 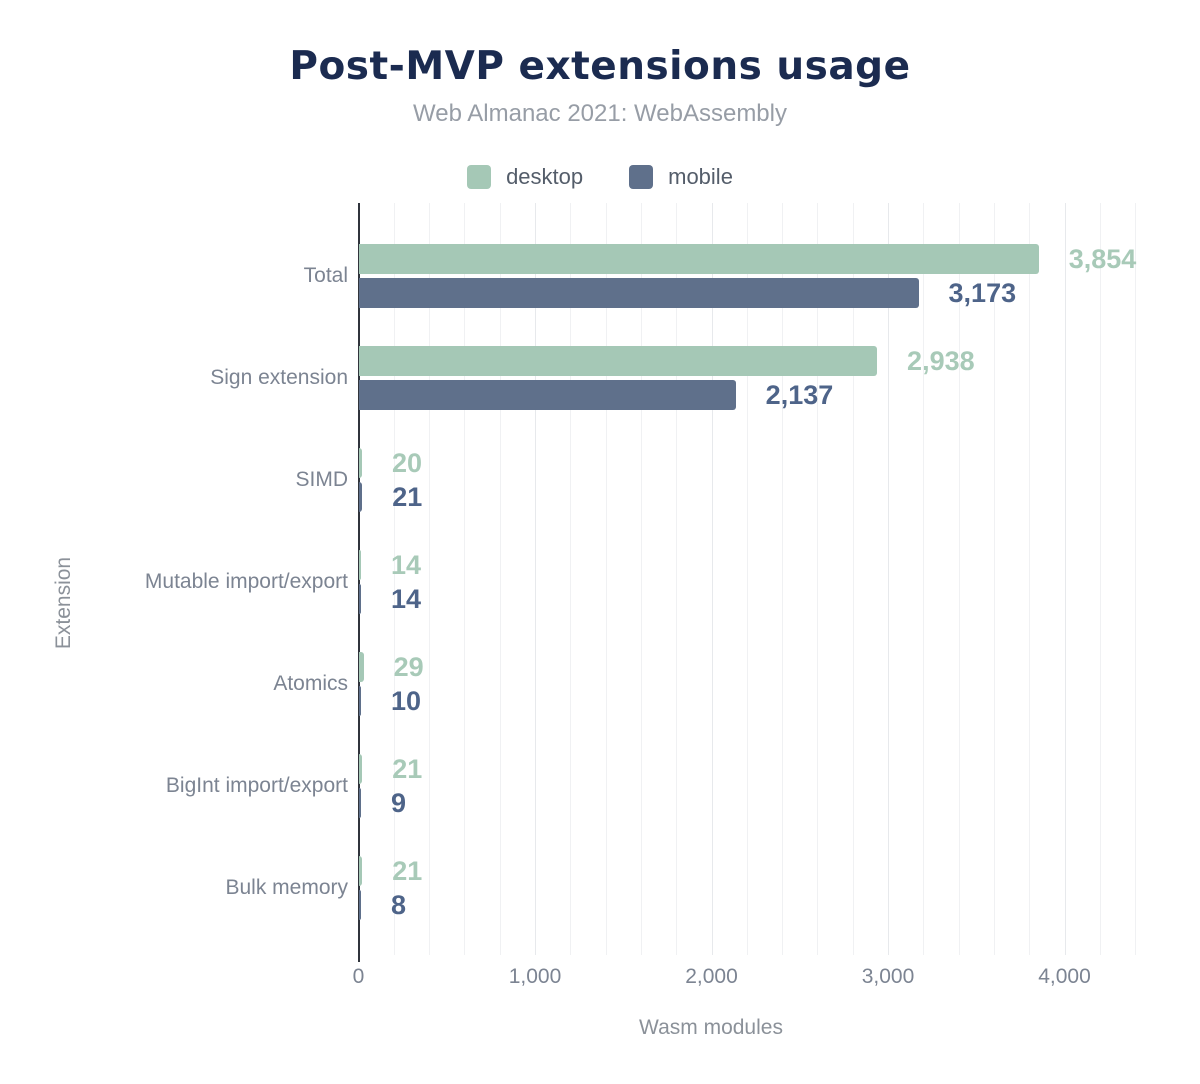 I want to click on x-tick-2-000: 2,000, so click(x=711, y=976).